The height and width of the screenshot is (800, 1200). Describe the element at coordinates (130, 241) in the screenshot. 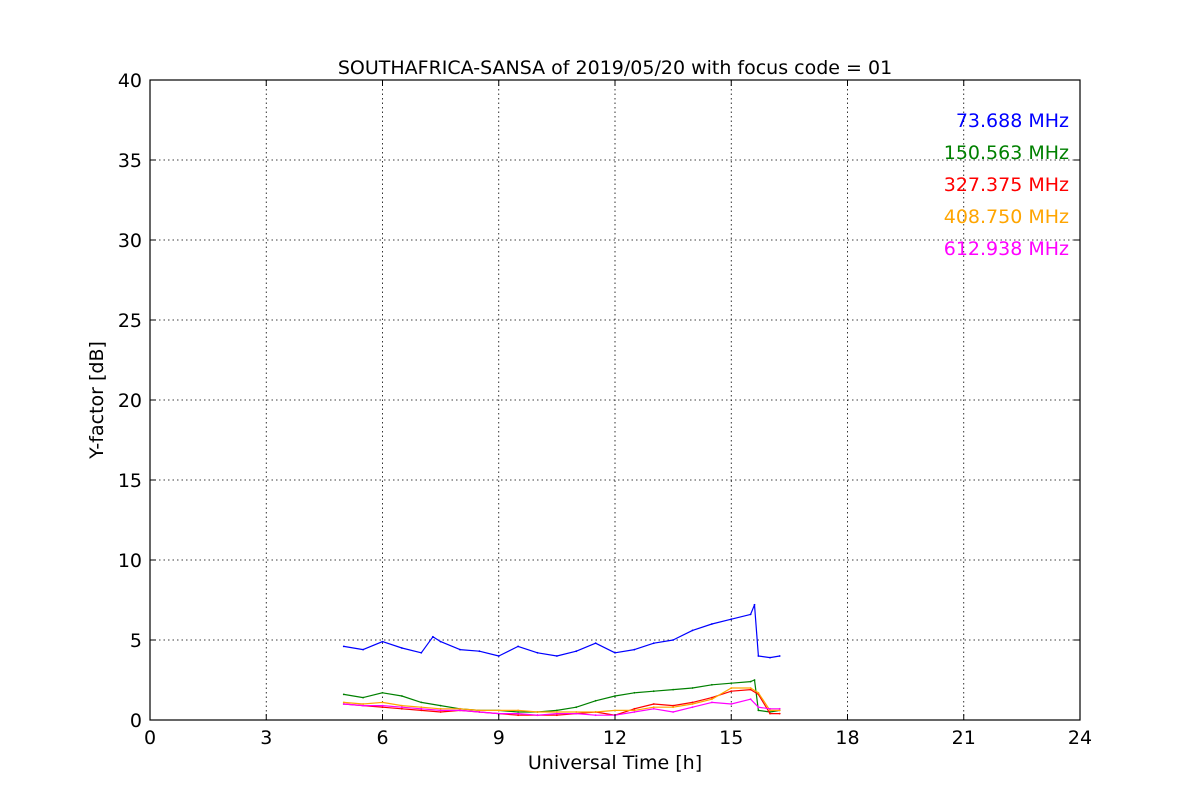

I see `y-tick-label: 30` at that location.